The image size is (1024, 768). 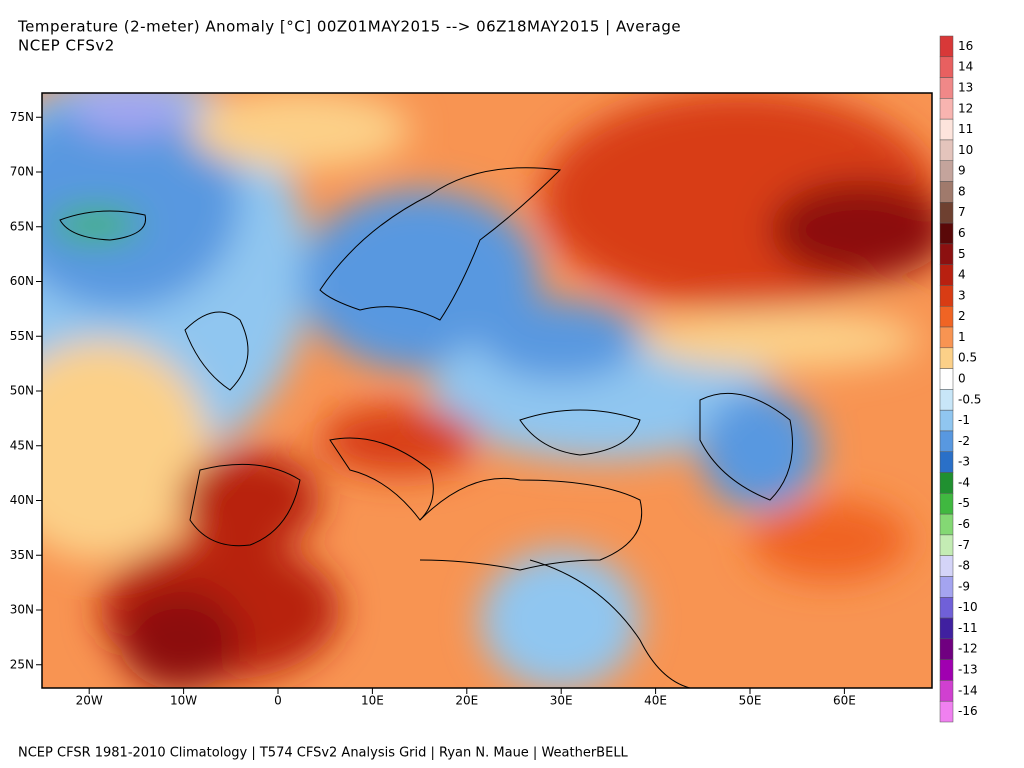 I want to click on legend-label: -12, so click(x=968, y=649).